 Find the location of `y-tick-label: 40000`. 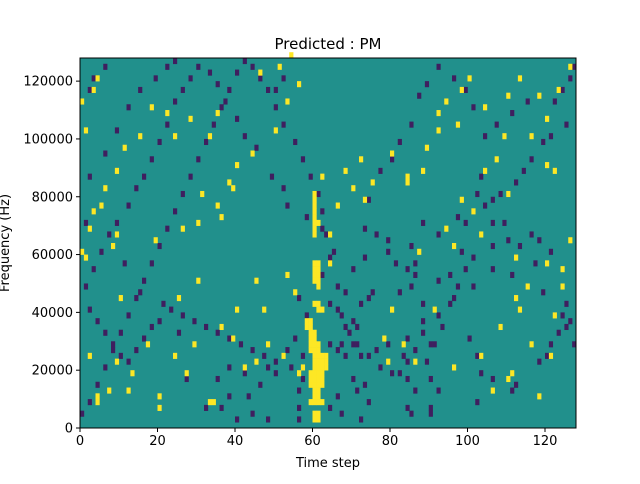

y-tick-label: 40000 is located at coordinates (52, 313).